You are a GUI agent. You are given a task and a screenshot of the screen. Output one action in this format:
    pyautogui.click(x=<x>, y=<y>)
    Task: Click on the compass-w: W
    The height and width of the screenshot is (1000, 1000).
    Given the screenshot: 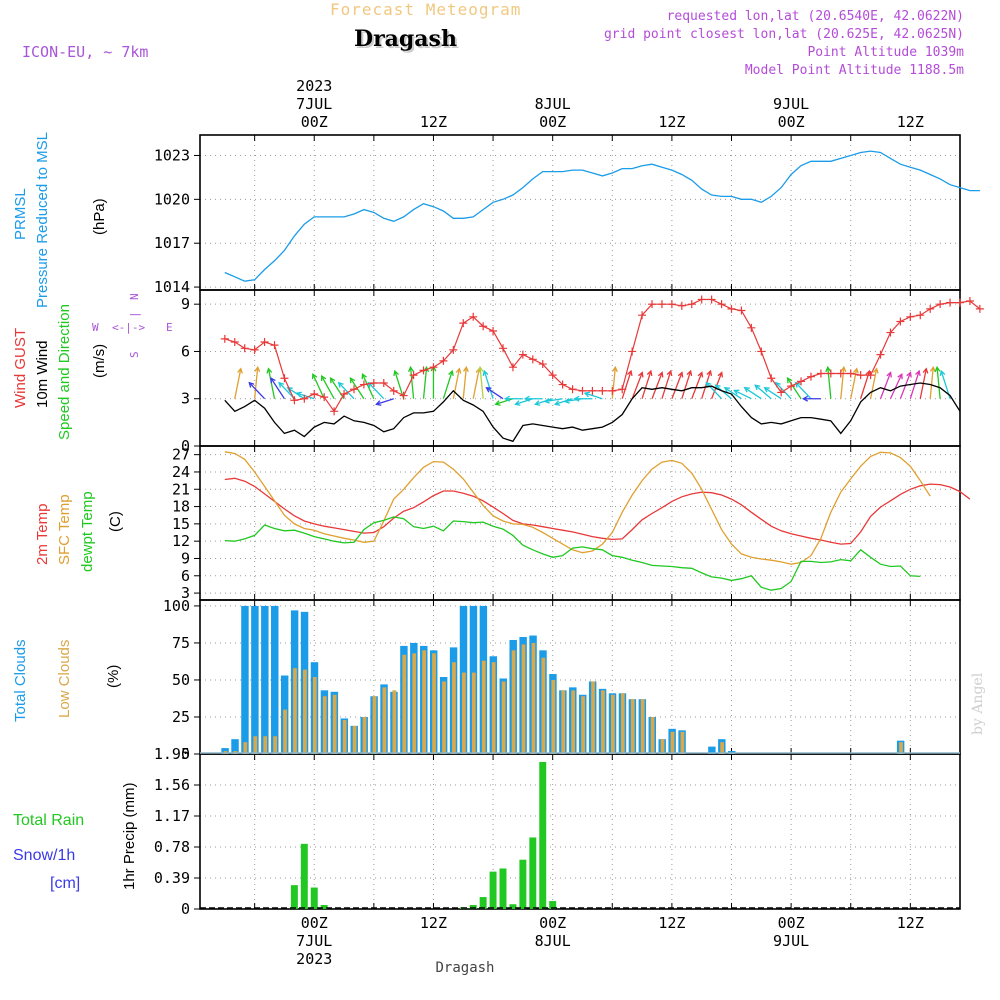 What is the action you would take?
    pyautogui.click(x=95, y=327)
    